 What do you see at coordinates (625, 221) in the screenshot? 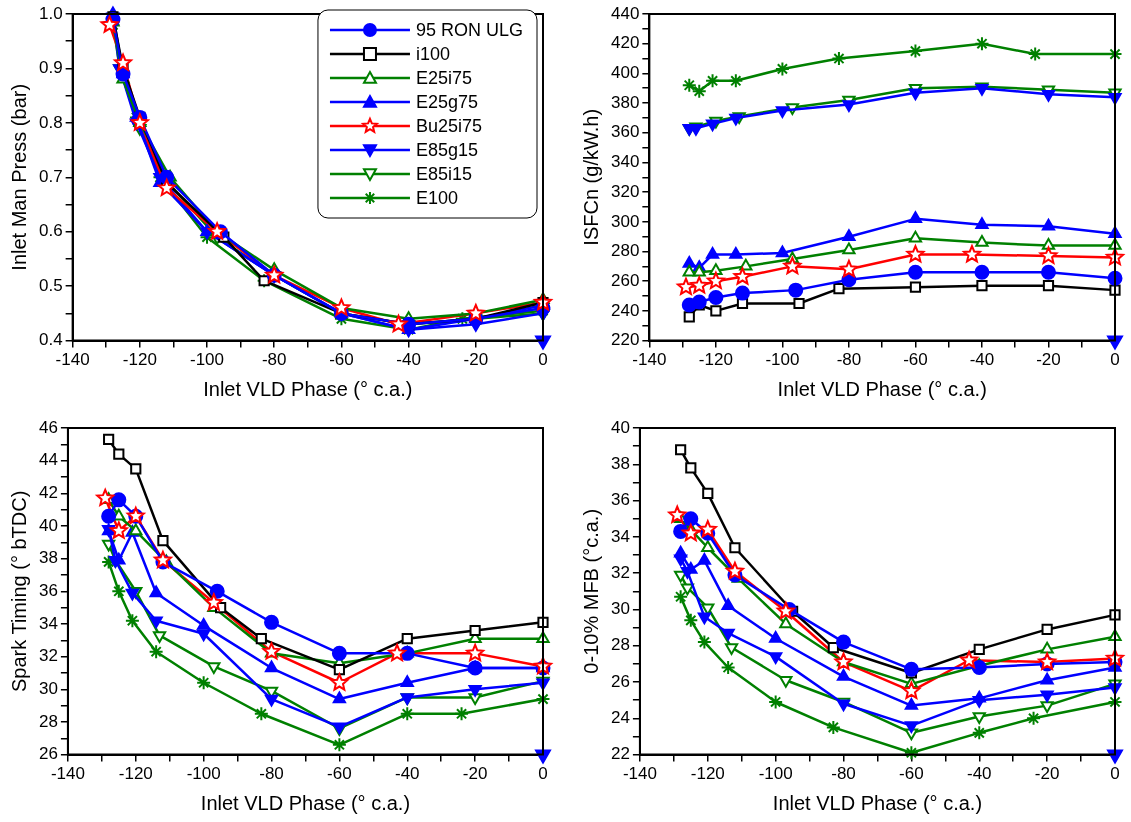
I see `y-tick-label: 300` at bounding box center [625, 221].